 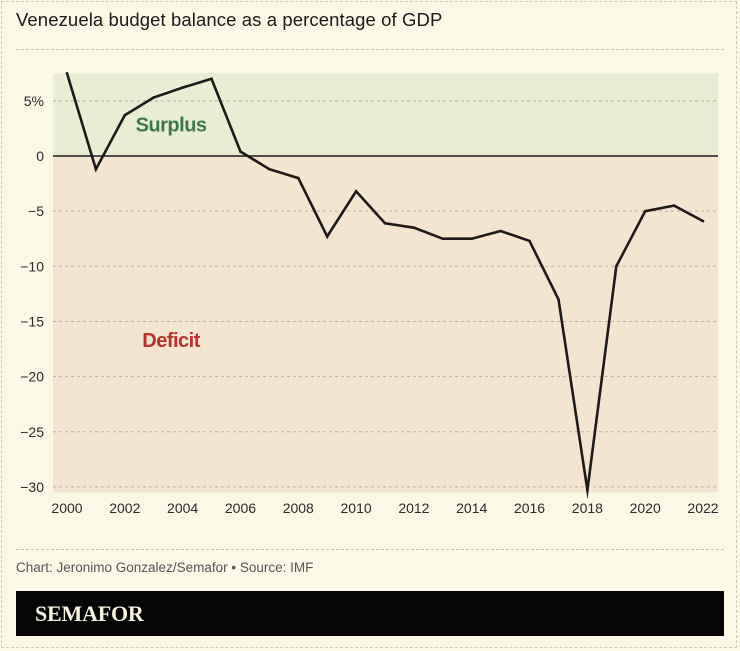 I want to click on y-tick-label: 0, so click(x=40, y=156).